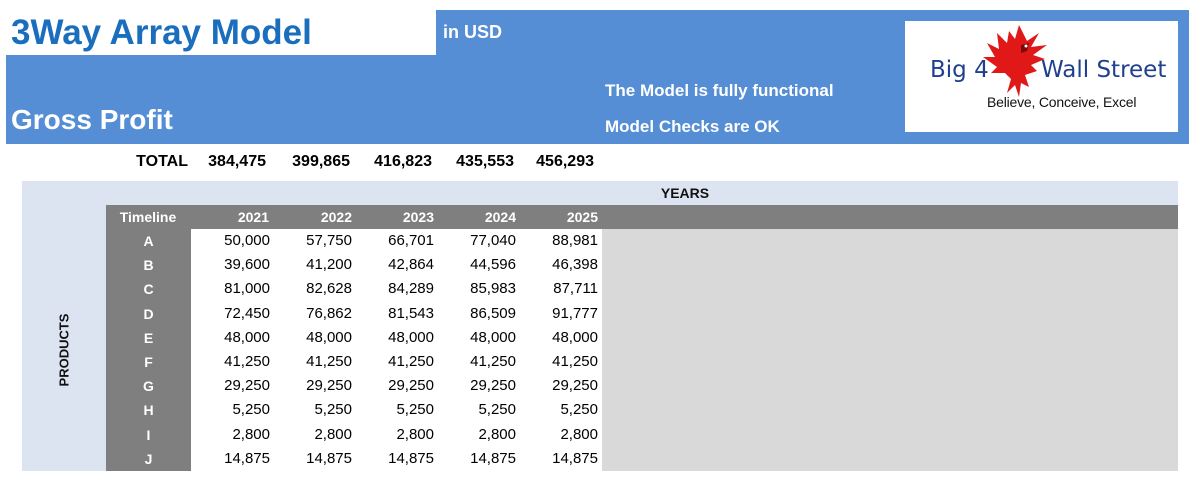  Describe the element at coordinates (321, 161) in the screenshot. I see `total-2022: 399,865` at that location.